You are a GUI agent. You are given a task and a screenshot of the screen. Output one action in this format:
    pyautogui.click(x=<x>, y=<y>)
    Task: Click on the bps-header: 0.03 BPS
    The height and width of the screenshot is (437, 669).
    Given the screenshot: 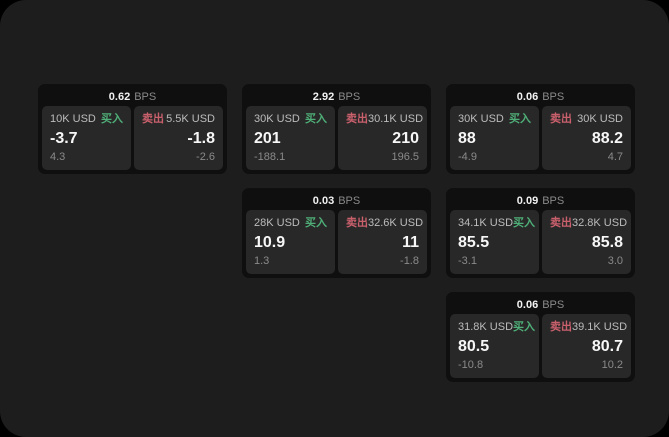 What is the action you would take?
    pyautogui.click(x=336, y=201)
    